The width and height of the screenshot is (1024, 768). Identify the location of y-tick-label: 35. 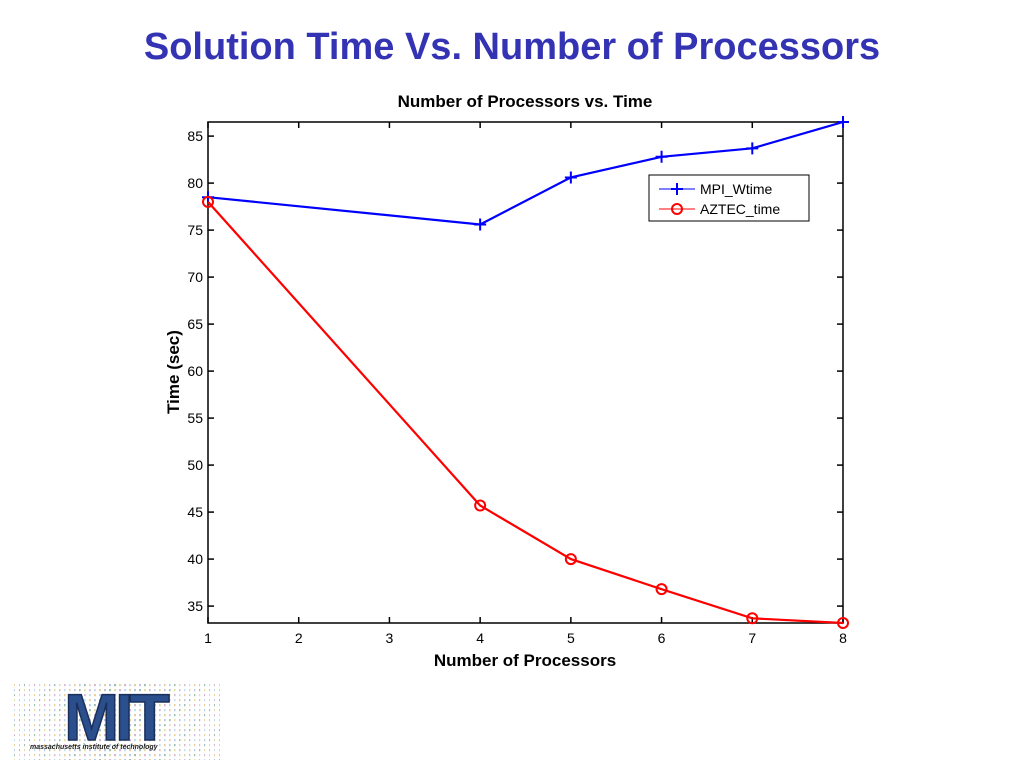
(195, 606).